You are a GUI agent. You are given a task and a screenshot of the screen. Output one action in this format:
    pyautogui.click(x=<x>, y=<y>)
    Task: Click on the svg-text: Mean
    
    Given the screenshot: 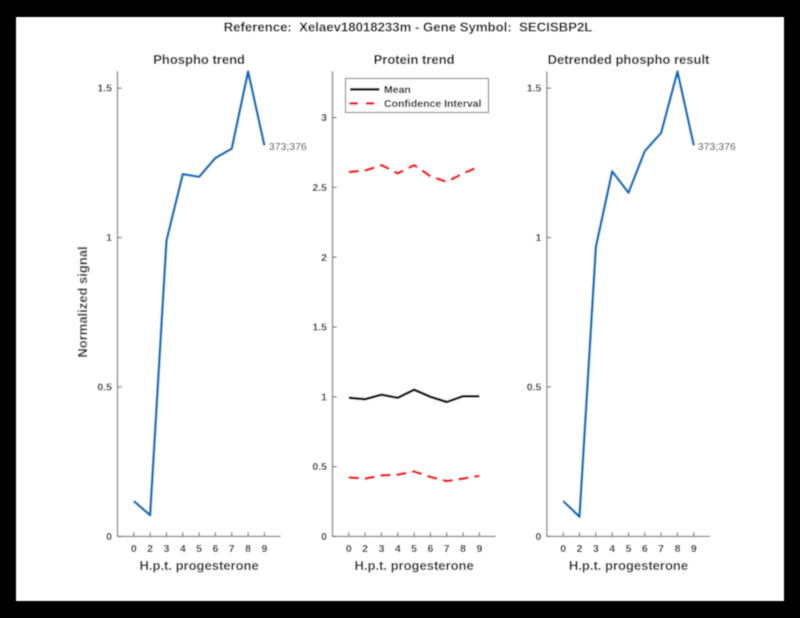 What is the action you would take?
    pyautogui.click(x=397, y=90)
    